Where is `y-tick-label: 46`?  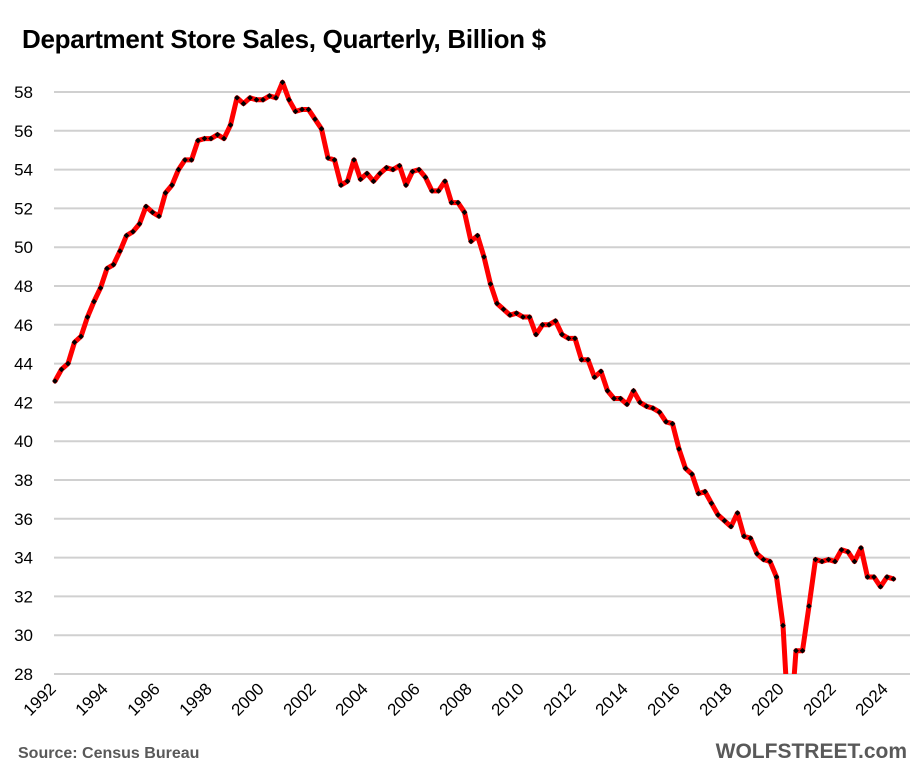
y-tick-label: 46 is located at coordinates (23, 325).